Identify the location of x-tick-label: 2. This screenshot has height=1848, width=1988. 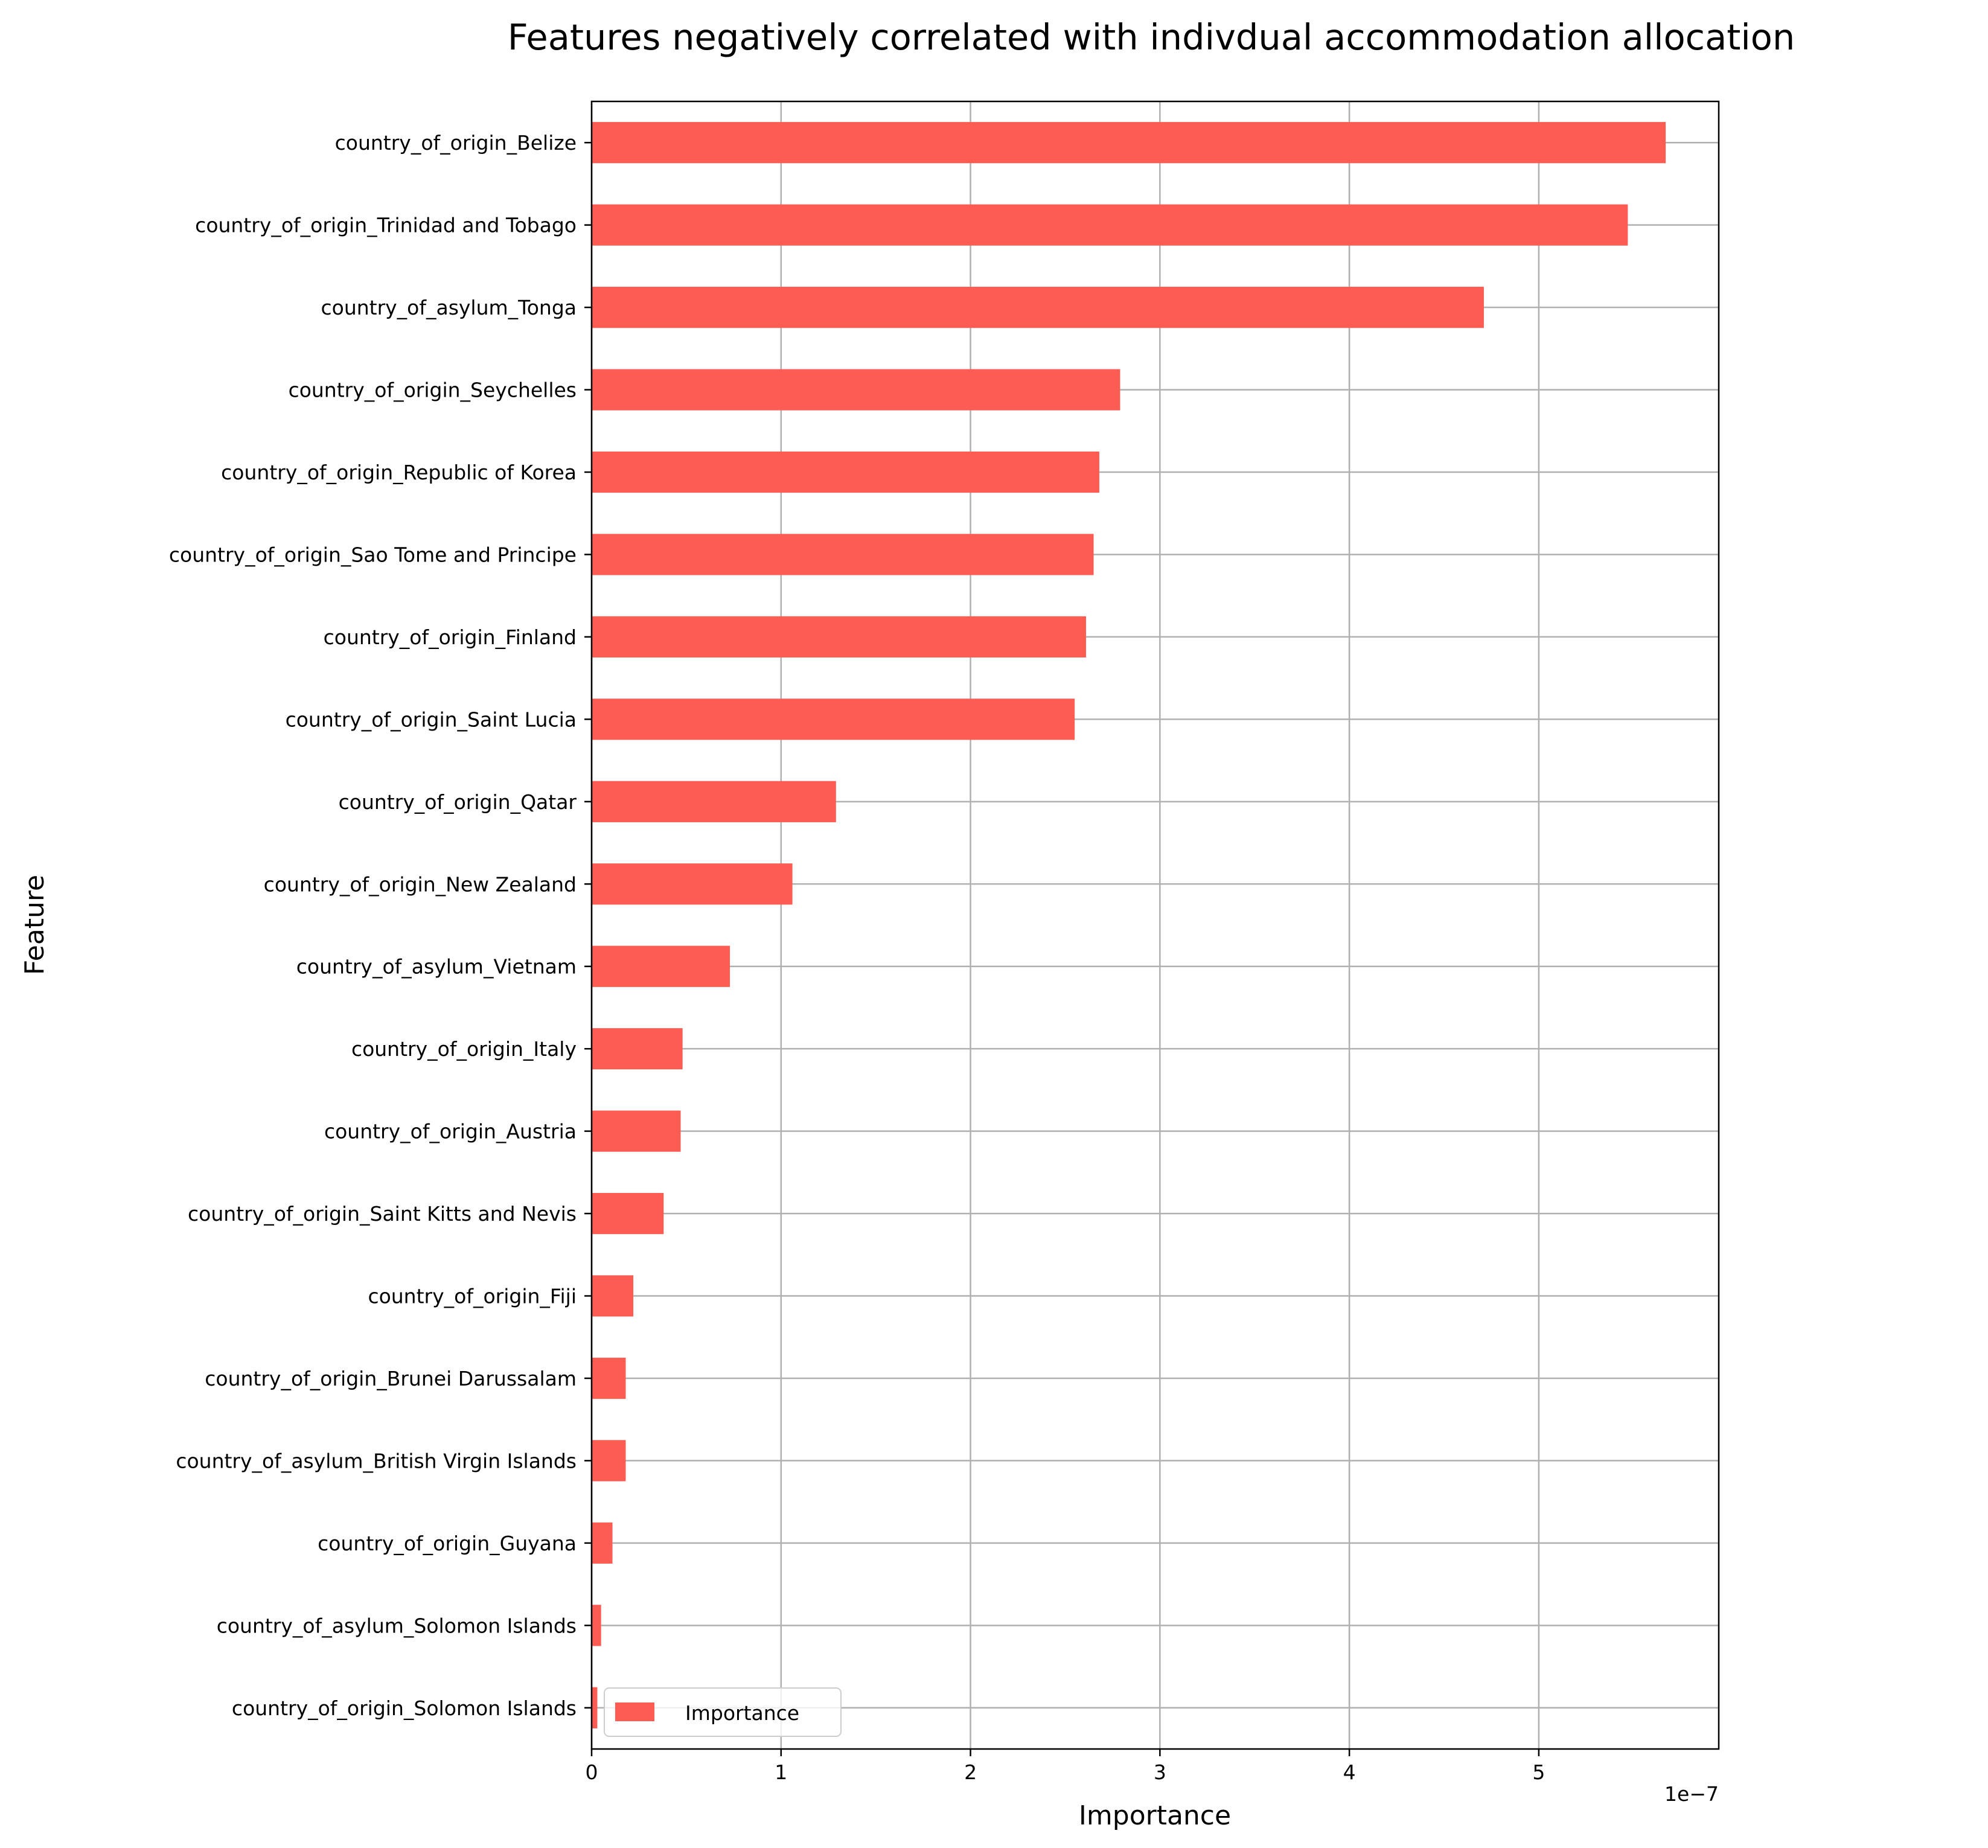
(971, 1772).